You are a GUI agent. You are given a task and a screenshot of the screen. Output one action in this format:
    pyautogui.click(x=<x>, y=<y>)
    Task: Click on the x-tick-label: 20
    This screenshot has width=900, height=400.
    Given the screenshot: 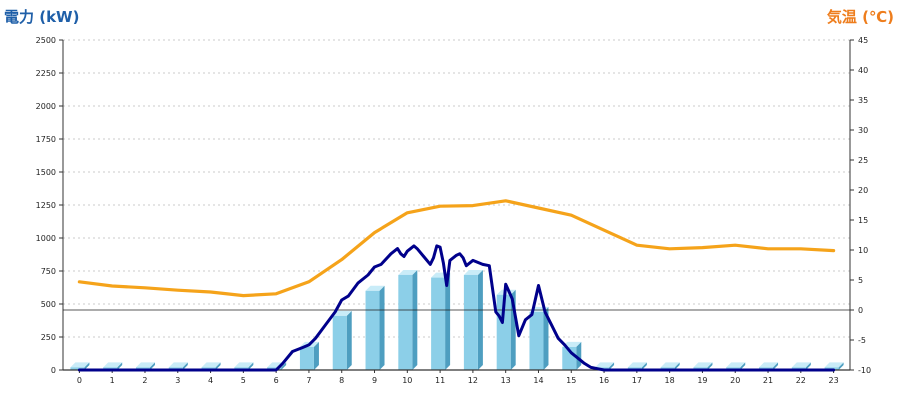 What is the action you would take?
    pyautogui.click(x=735, y=380)
    